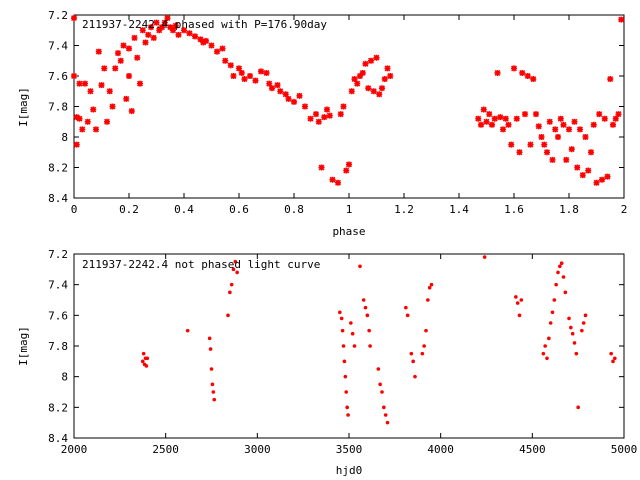  I want to click on x-tick-label: 0.4, so click(184, 209).